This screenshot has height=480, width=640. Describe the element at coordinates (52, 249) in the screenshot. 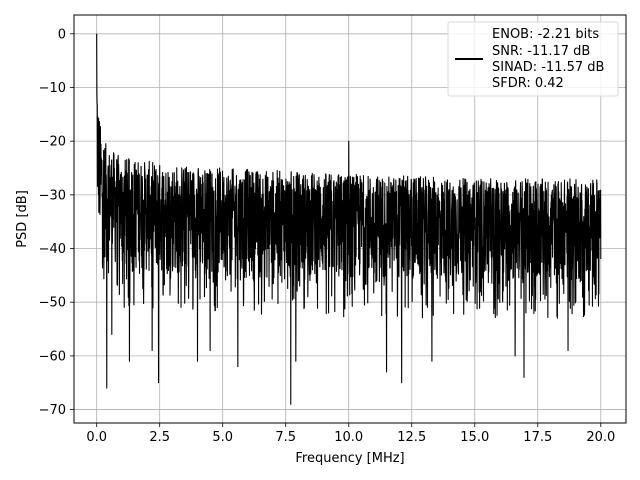

I see `y-tick-label: −40` at that location.